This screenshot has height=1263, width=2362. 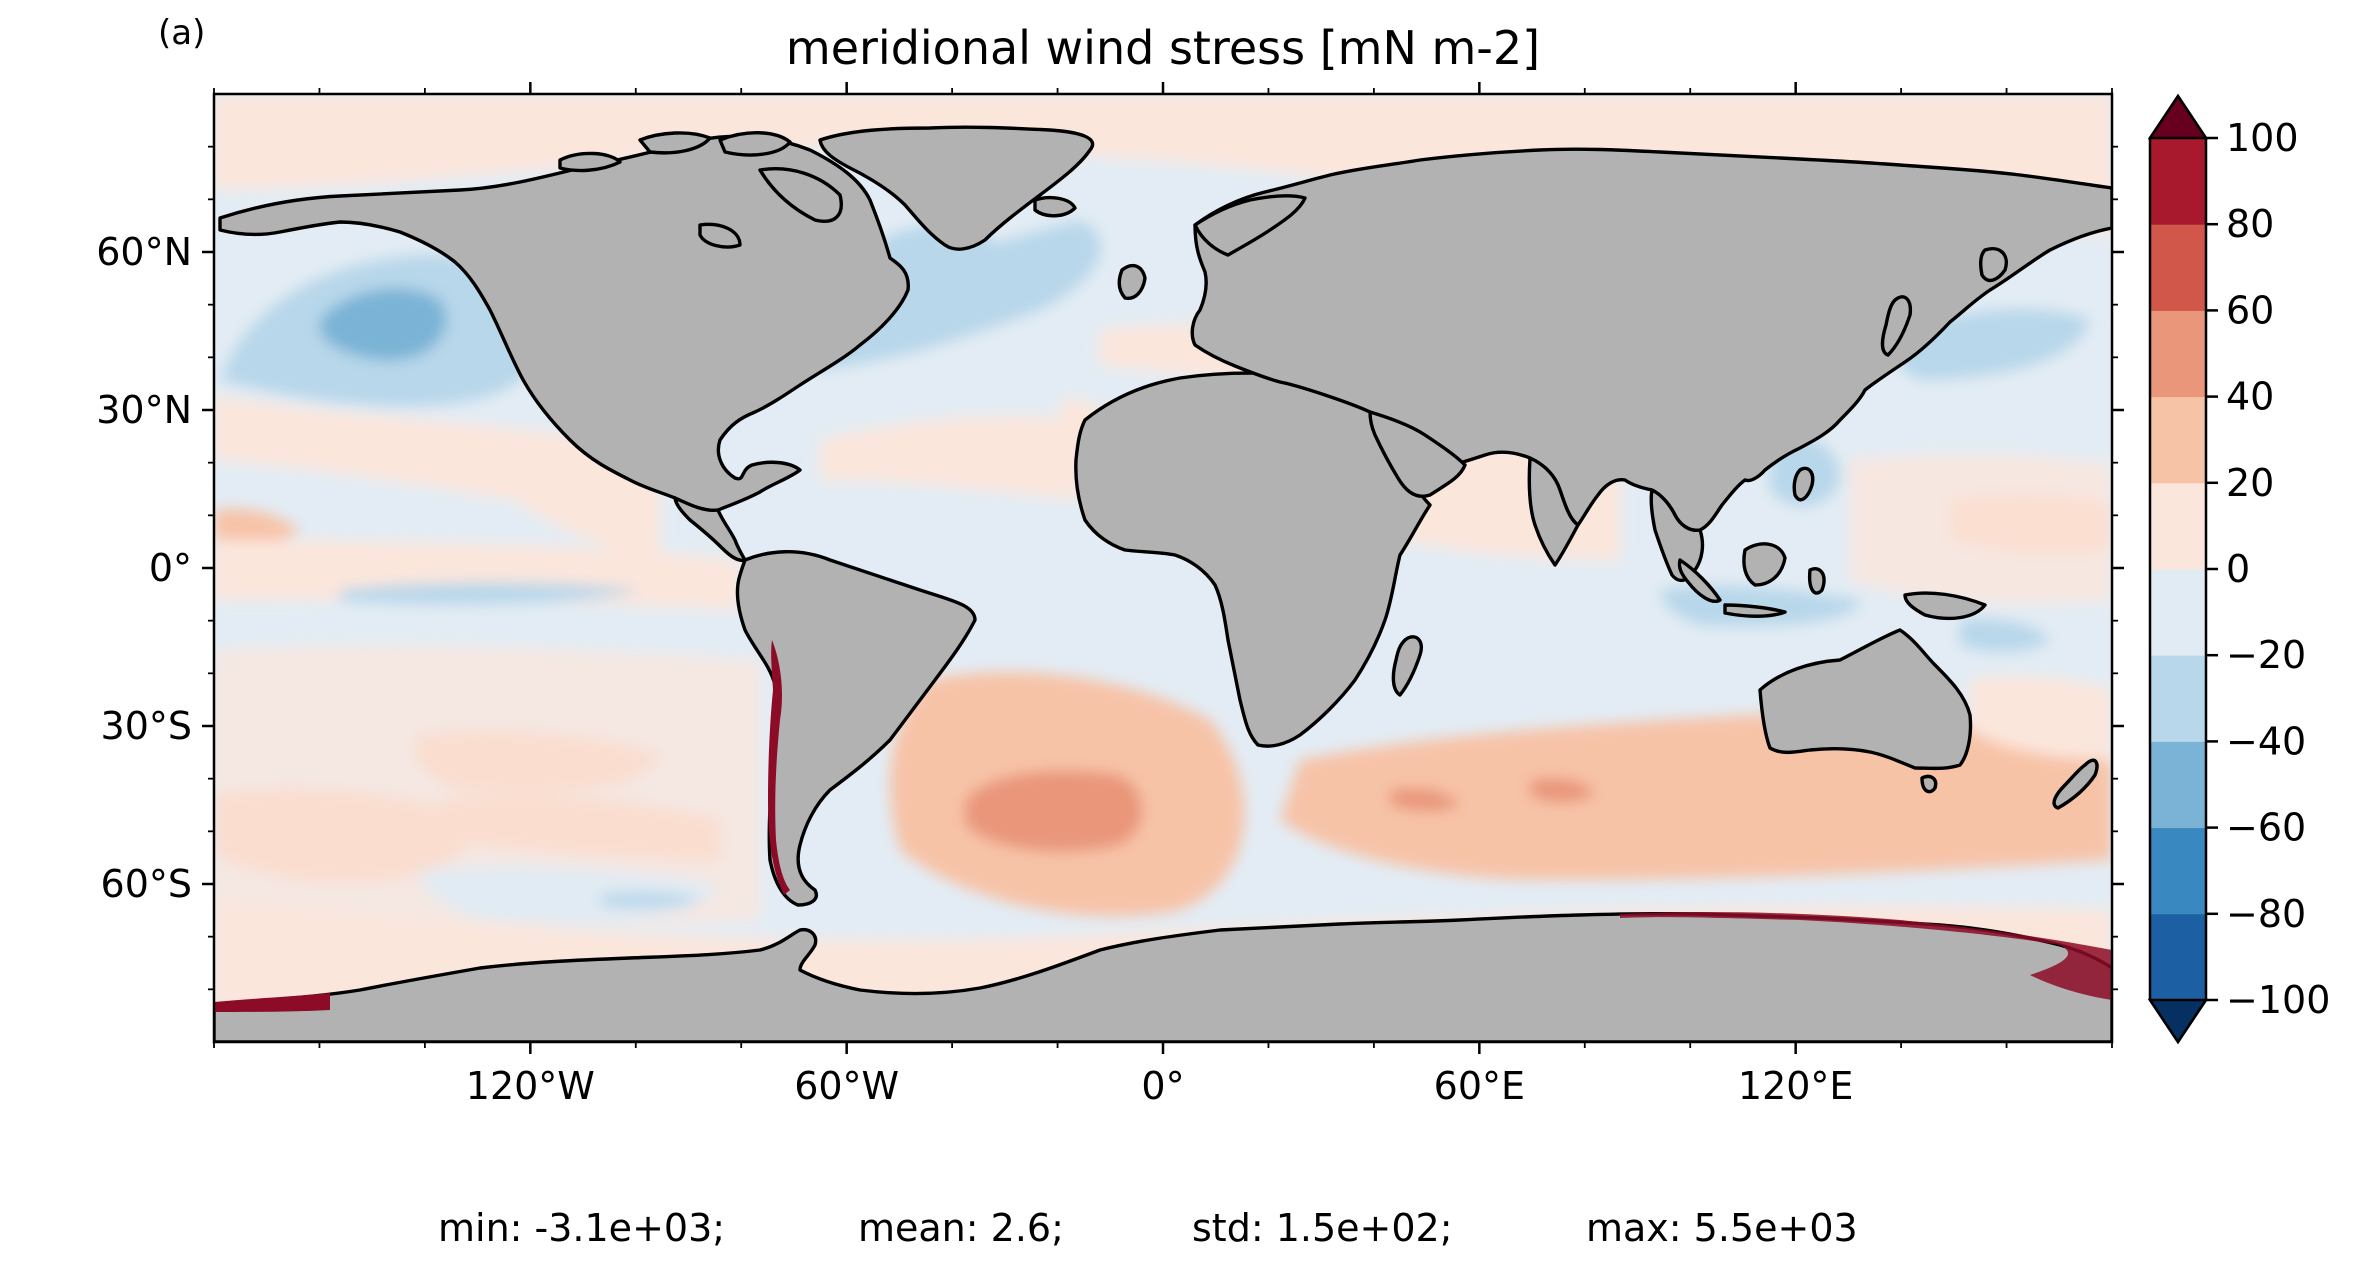 What do you see at coordinates (1553, 511) in the screenshot?
I see `land-india` at bounding box center [1553, 511].